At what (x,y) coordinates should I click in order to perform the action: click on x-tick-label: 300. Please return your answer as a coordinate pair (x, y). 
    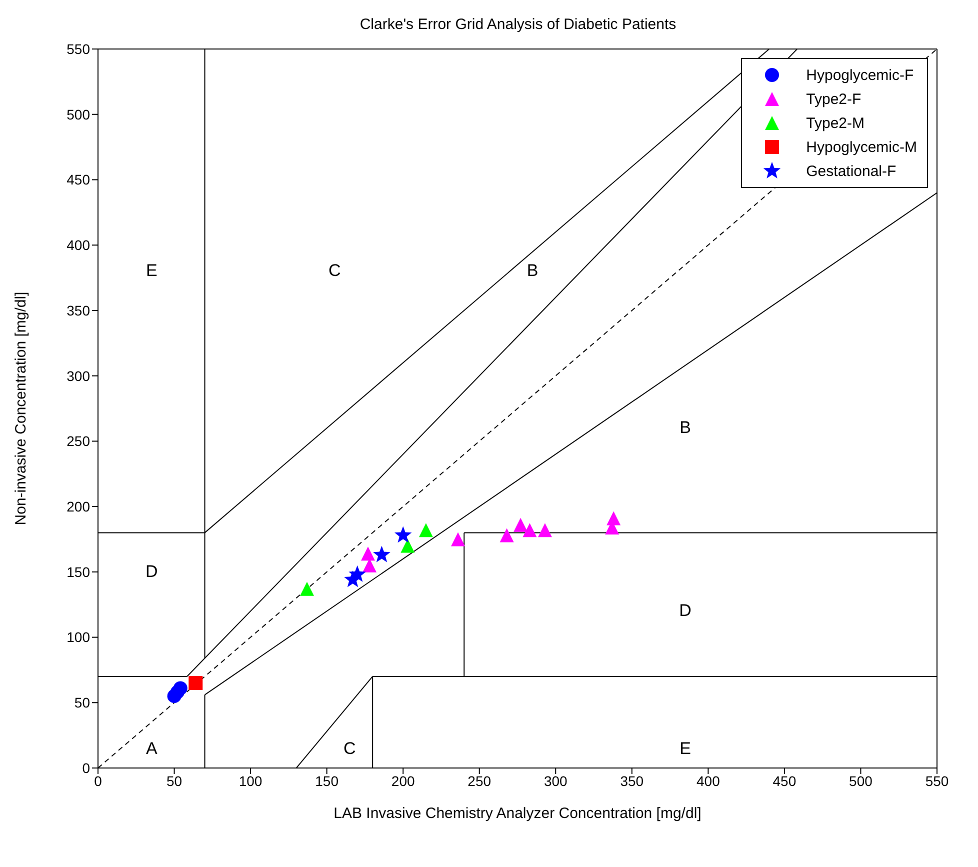
    Looking at the image, I should click on (556, 780).